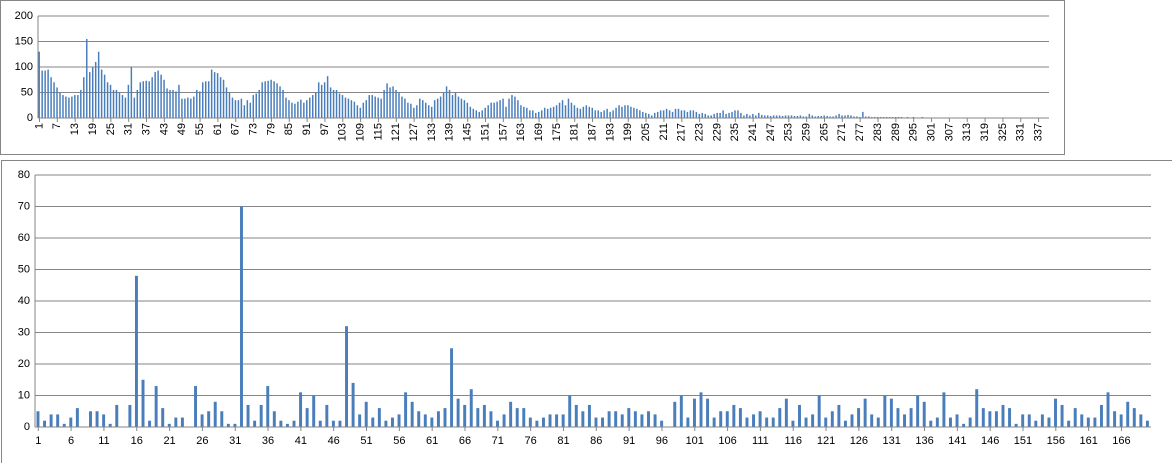 The image size is (1172, 463). What do you see at coordinates (1038, 132) in the screenshot?
I see `x-tick-label: 337` at bounding box center [1038, 132].